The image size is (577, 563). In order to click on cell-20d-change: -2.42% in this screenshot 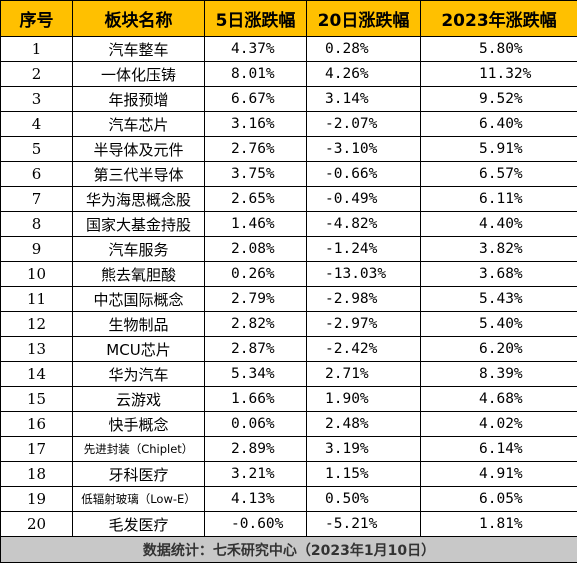, I will do `click(364, 349)`.